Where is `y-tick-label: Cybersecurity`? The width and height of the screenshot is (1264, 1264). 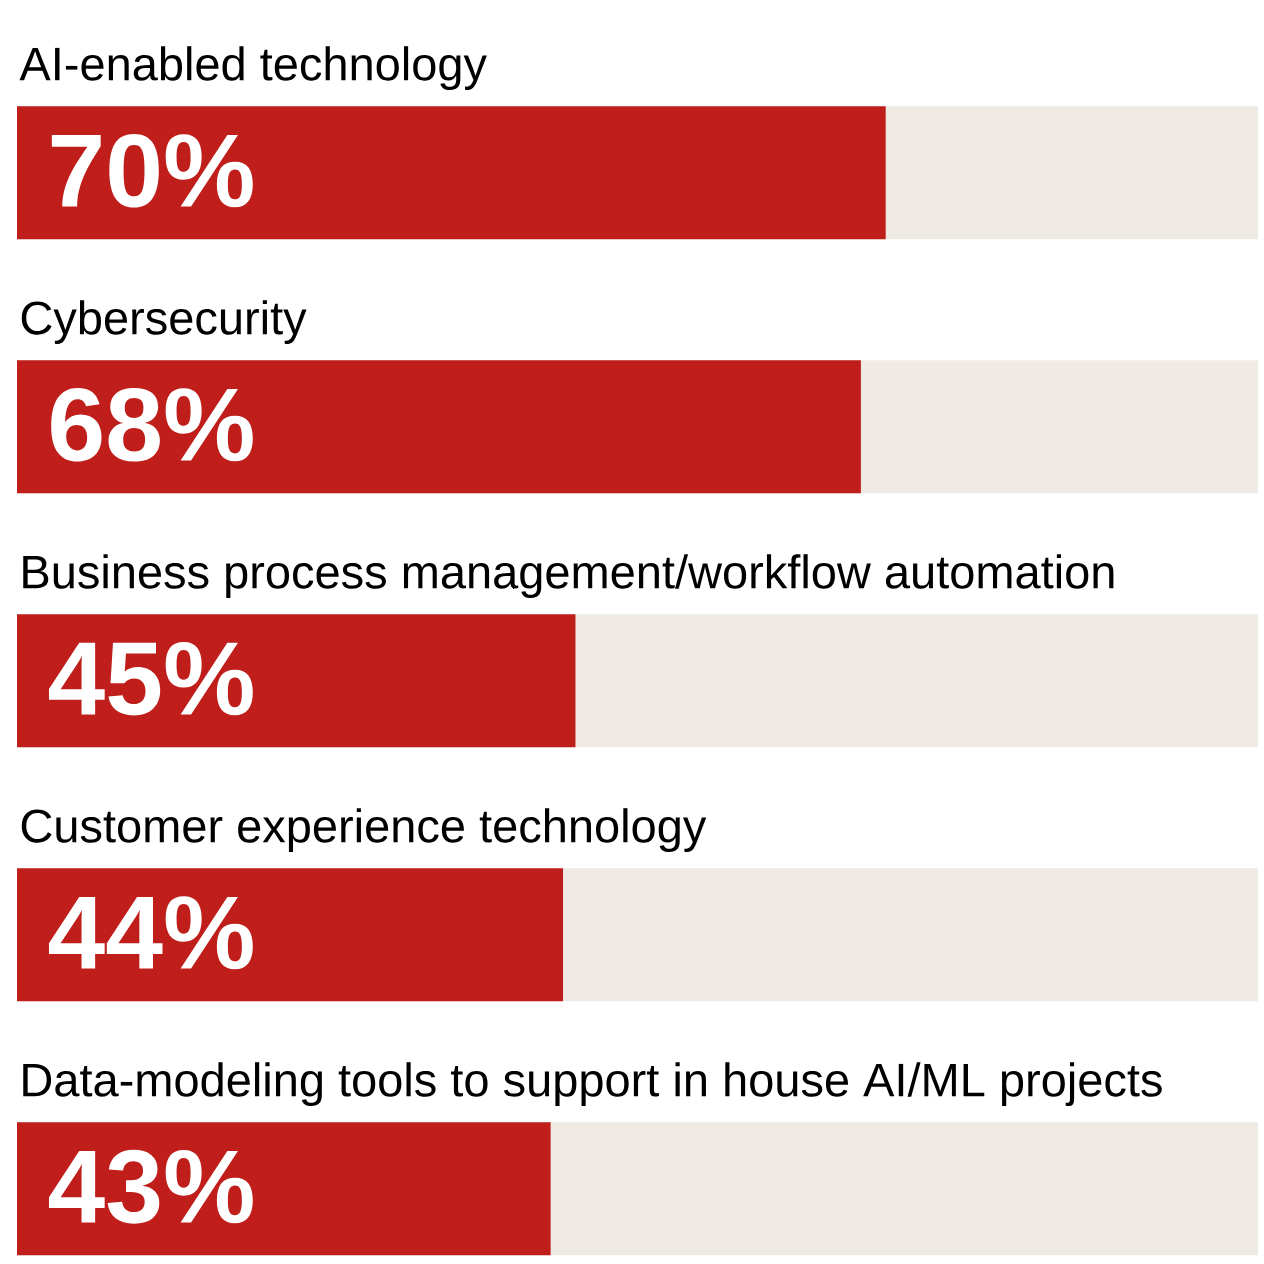
y-tick-label: Cybersecurity is located at coordinates (164, 322).